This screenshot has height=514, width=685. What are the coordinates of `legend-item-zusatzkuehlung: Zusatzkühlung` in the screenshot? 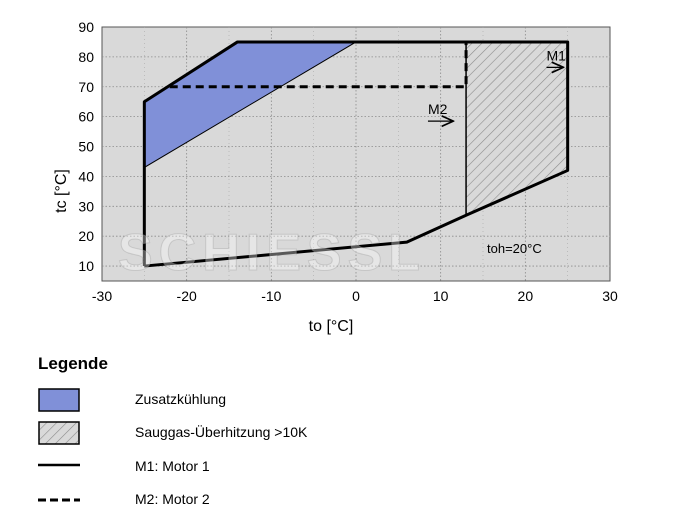 It's located at (238, 401).